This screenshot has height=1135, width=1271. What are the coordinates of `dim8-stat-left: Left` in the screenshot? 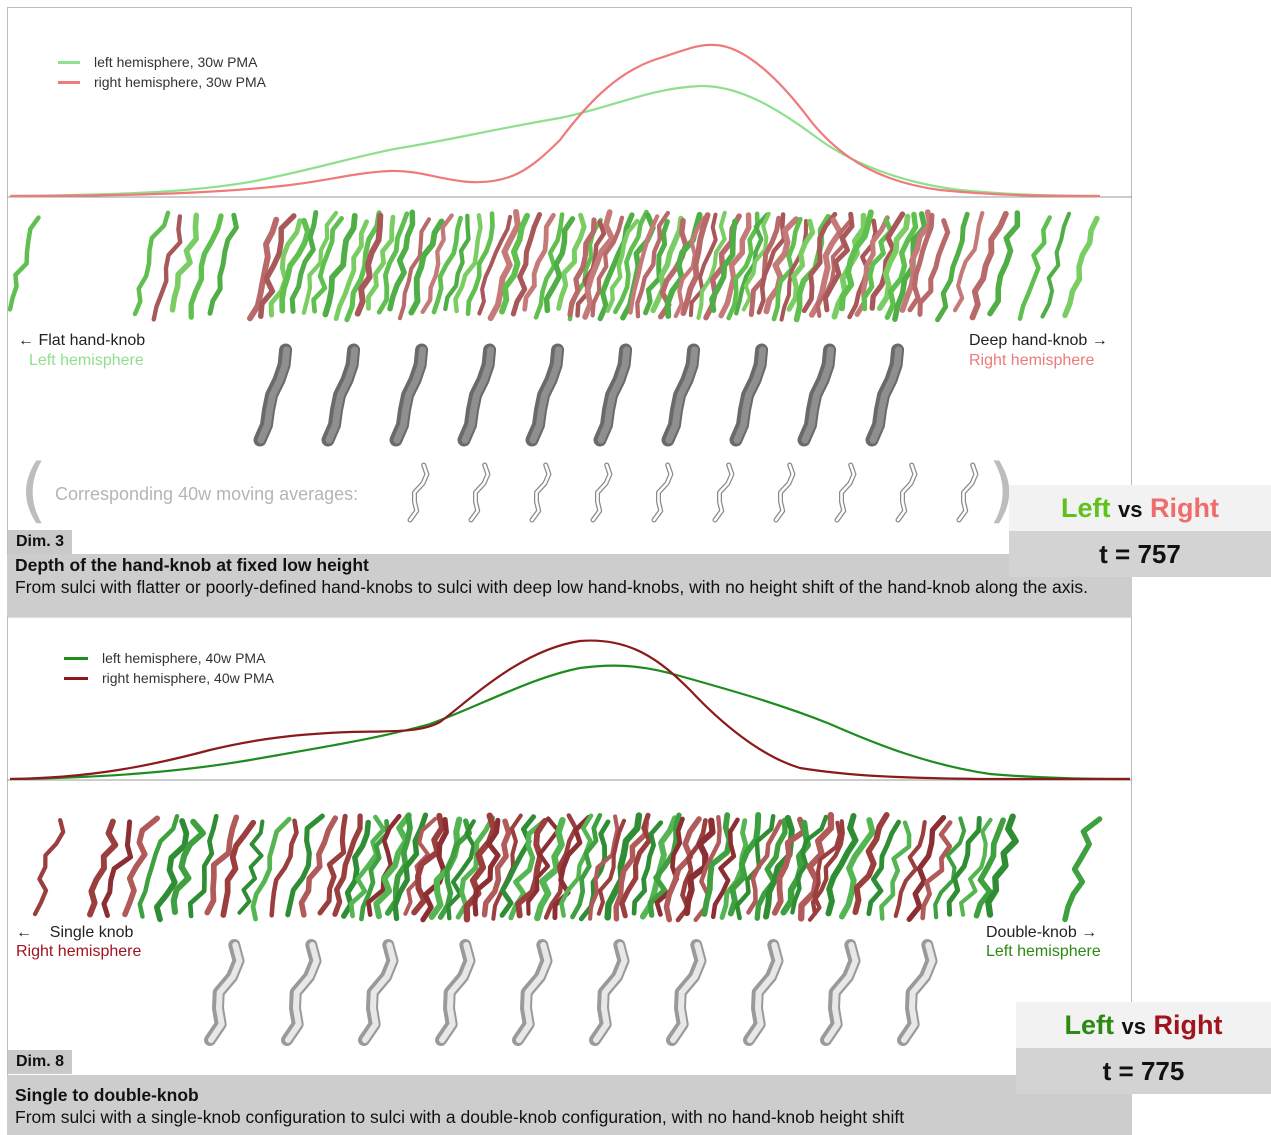 It's located at (1089, 1025).